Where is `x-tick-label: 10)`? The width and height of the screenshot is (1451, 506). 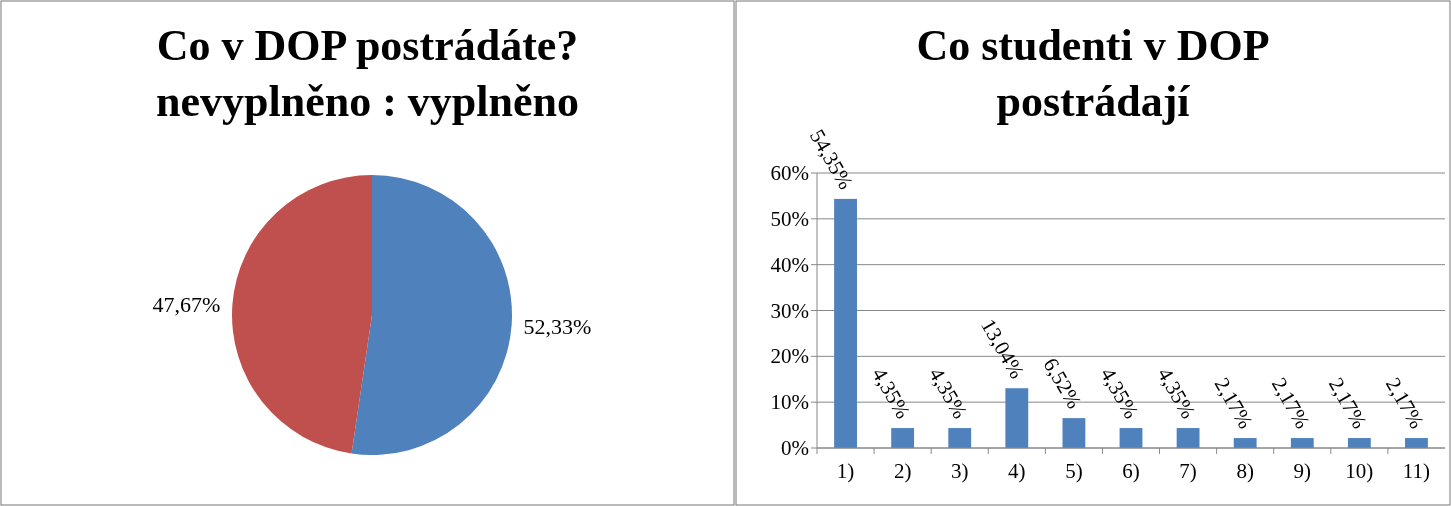 x-tick-label: 10) is located at coordinates (1359, 471).